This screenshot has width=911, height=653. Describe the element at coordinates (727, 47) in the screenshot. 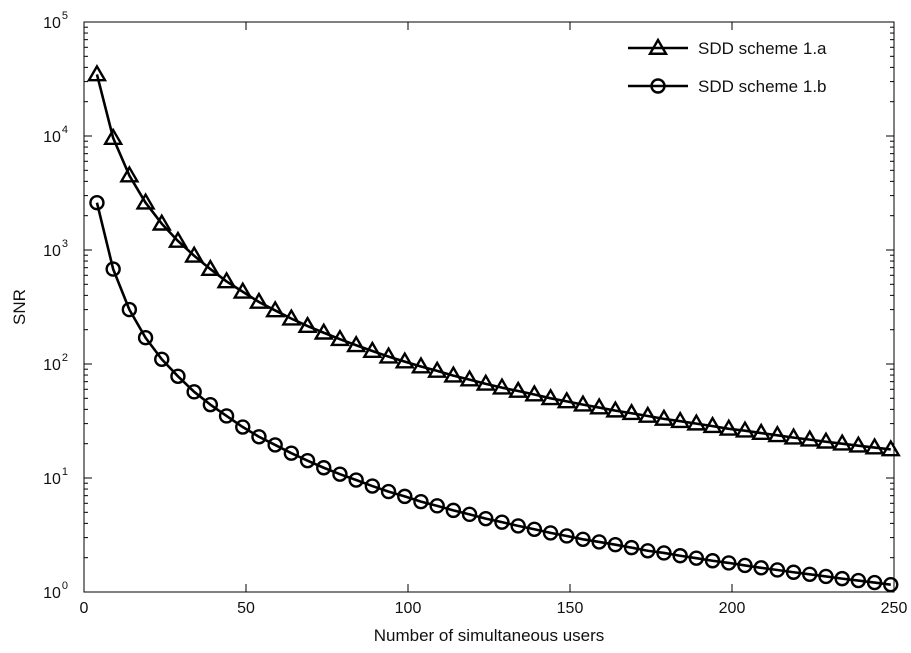

I see `legend-item: SDD scheme 1.a` at that location.